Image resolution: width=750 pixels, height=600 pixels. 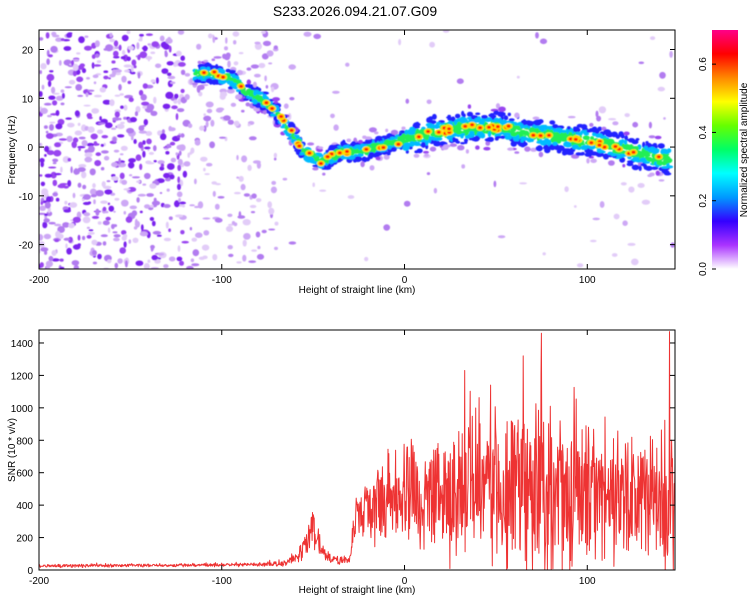 I want to click on spectrogram-y-tick-label: -10, so click(x=26, y=197).